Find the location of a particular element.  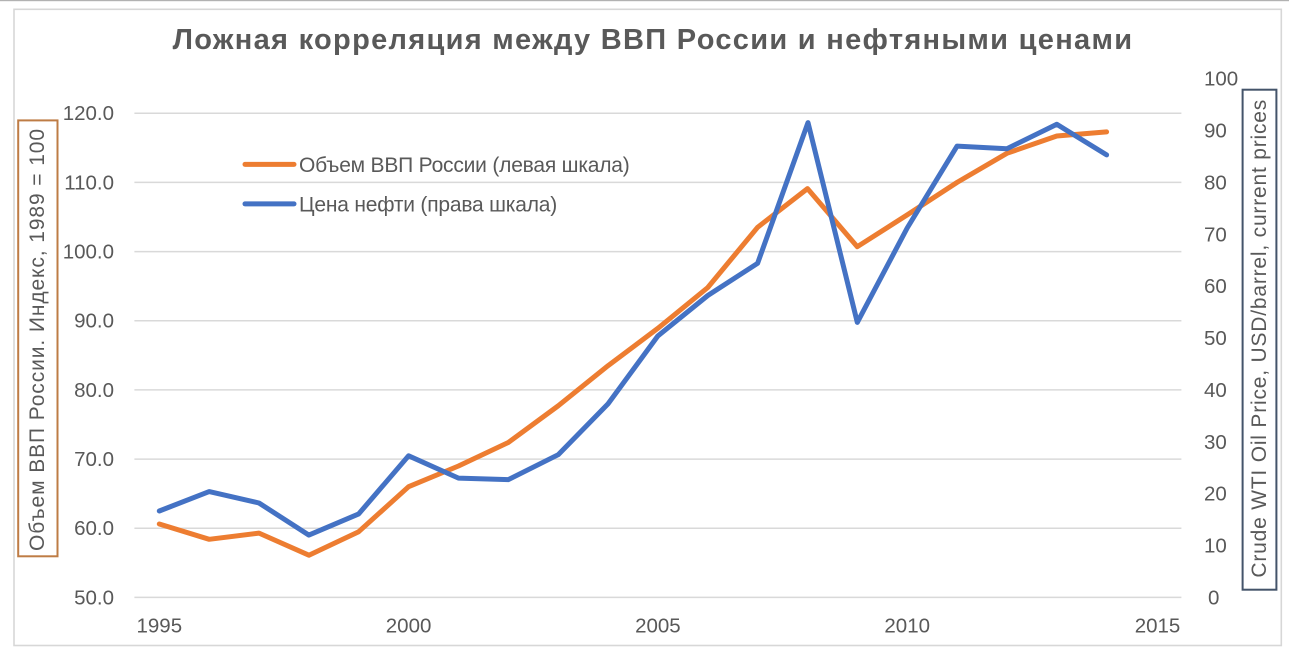

svg-text: 120.0 is located at coordinates (88, 113).